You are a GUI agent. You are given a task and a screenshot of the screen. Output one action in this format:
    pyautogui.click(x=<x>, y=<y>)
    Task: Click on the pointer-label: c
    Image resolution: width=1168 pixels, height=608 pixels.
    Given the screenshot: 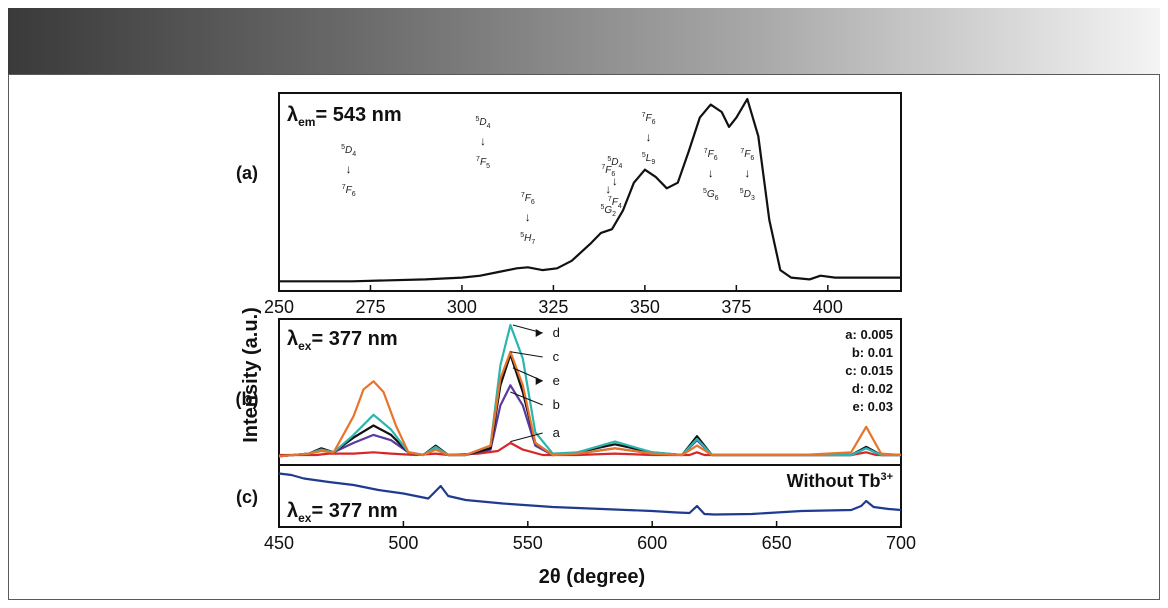 What is the action you would take?
    pyautogui.click(x=556, y=356)
    